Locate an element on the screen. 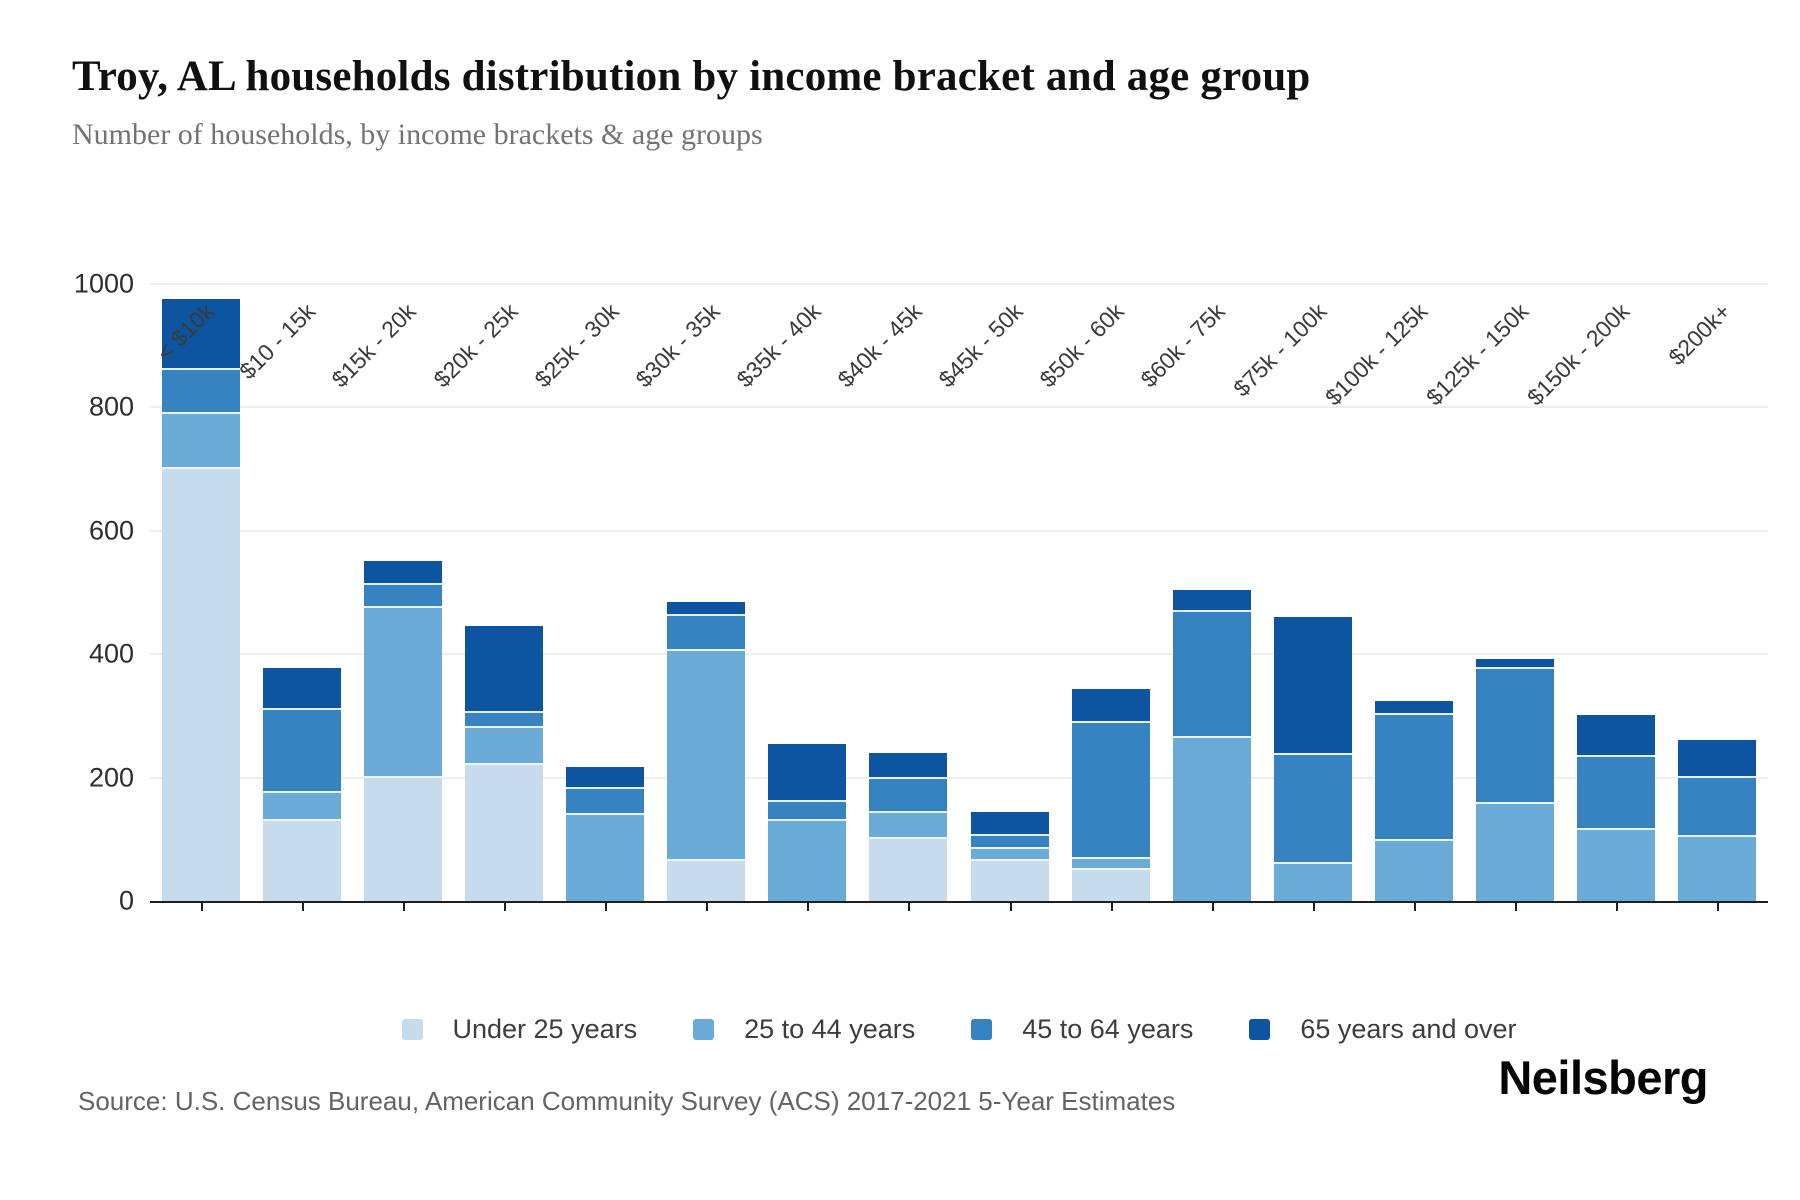 This screenshot has height=1200, width=1800. y-axis-label: 1000 is located at coordinates (103, 283).